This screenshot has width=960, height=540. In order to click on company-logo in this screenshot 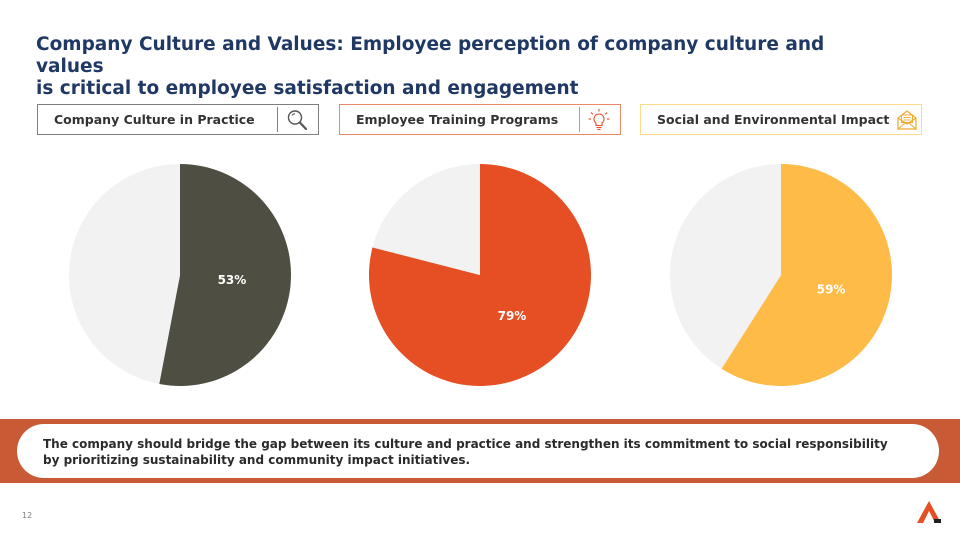, I will do `click(929, 512)`.